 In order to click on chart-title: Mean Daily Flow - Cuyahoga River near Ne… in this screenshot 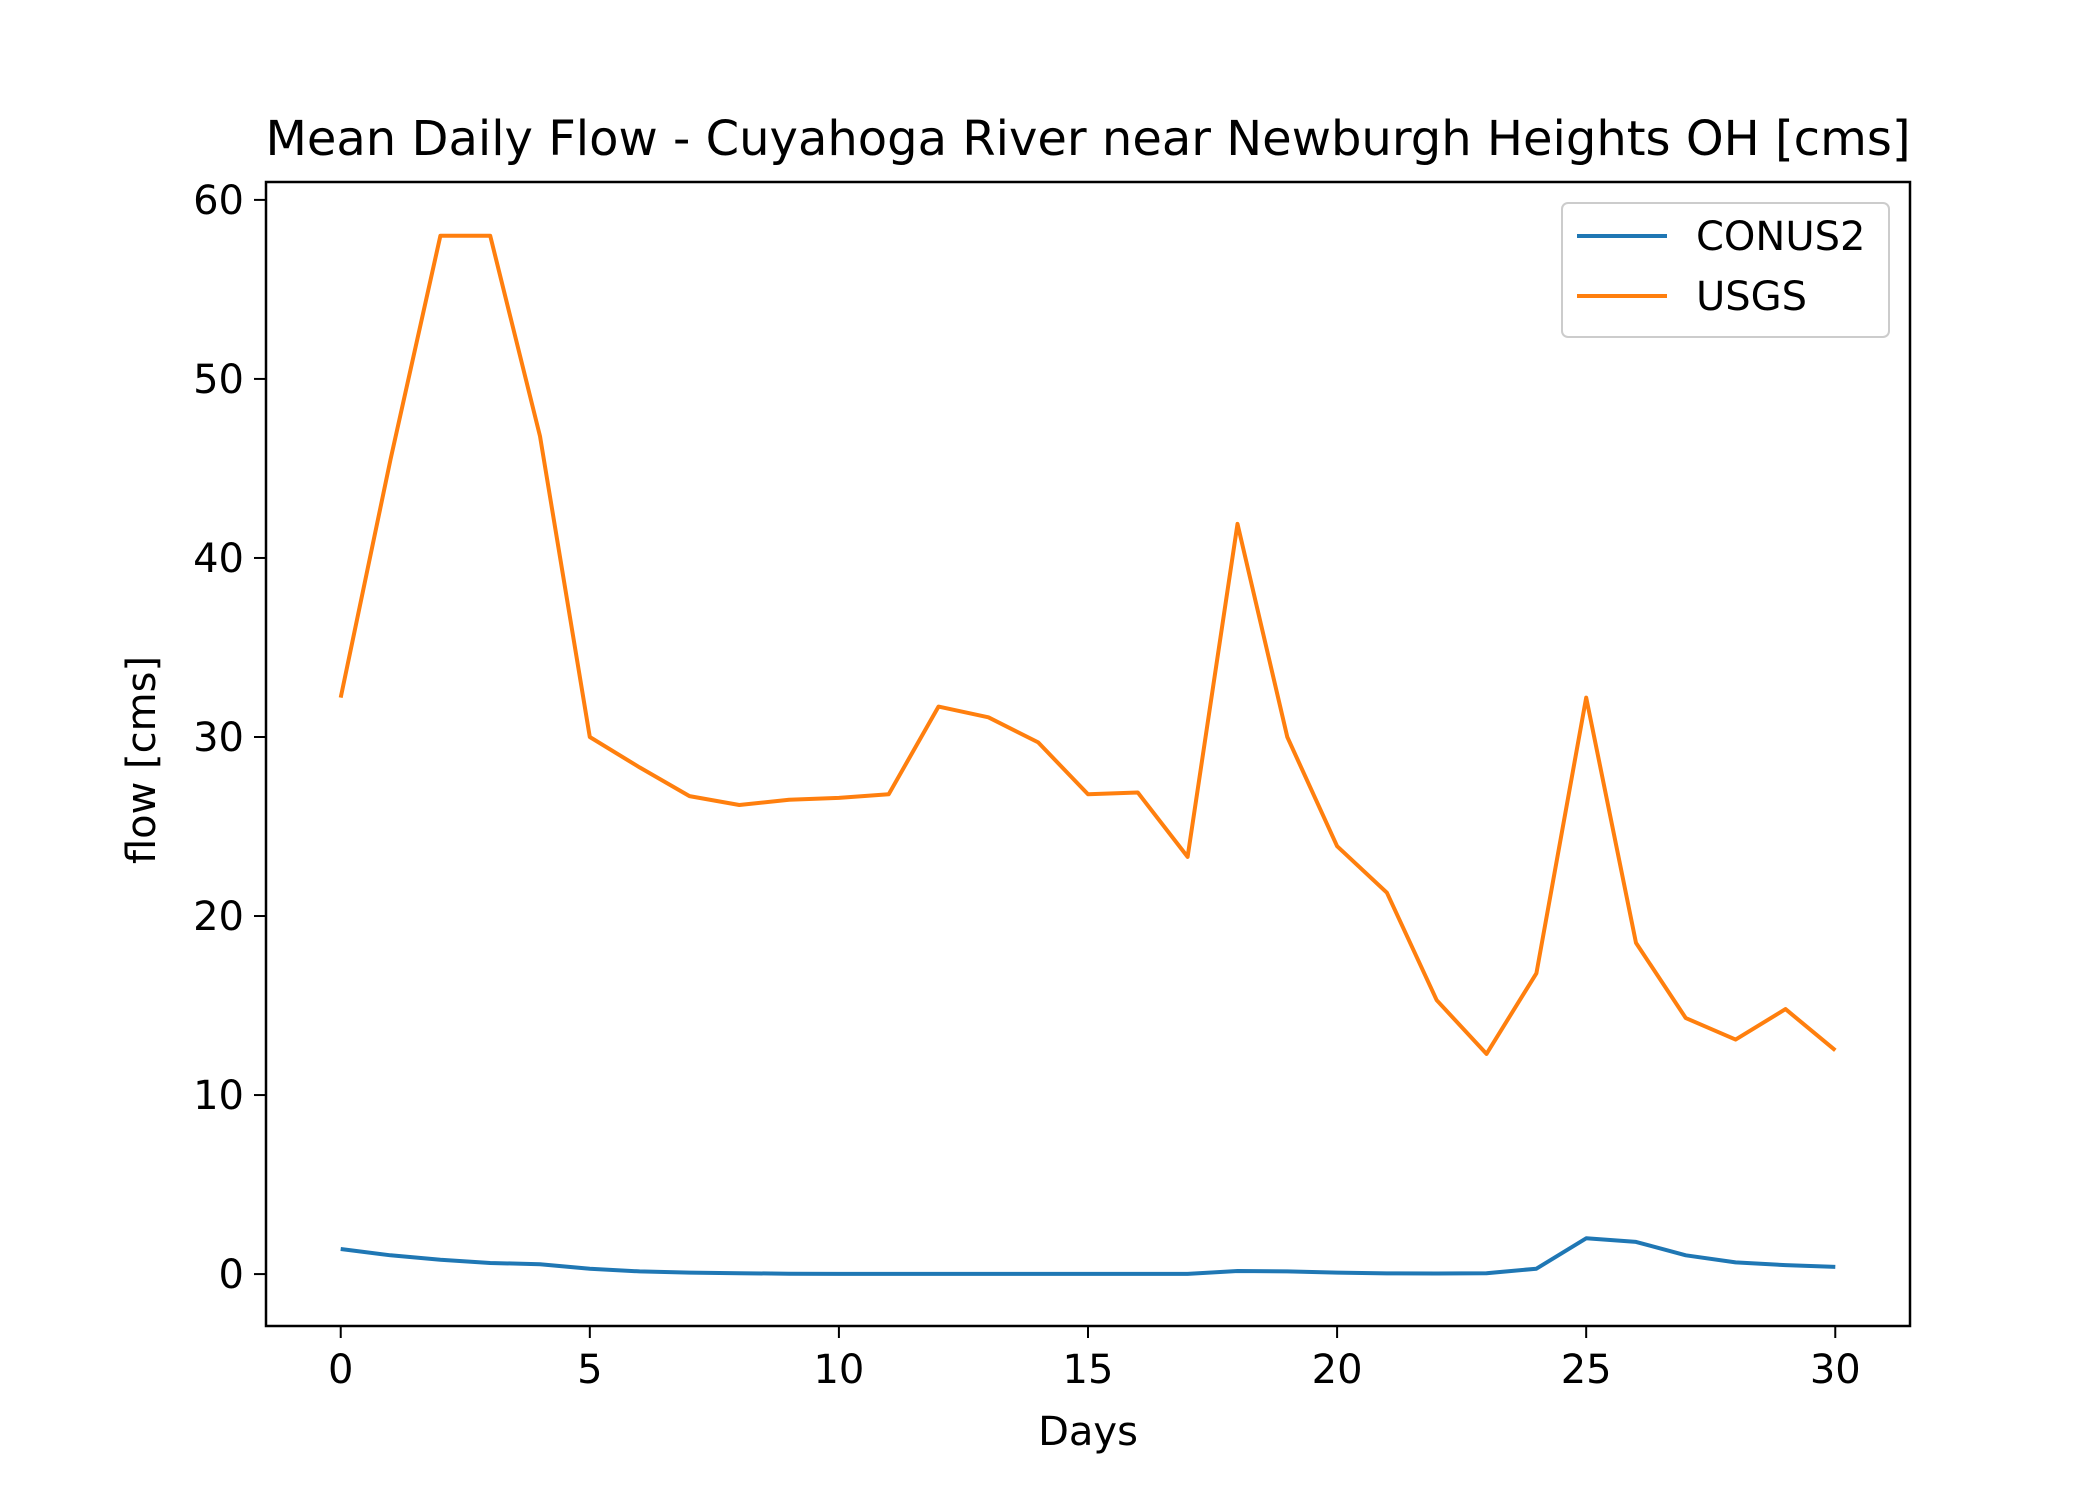, I will do `click(1087, 139)`.